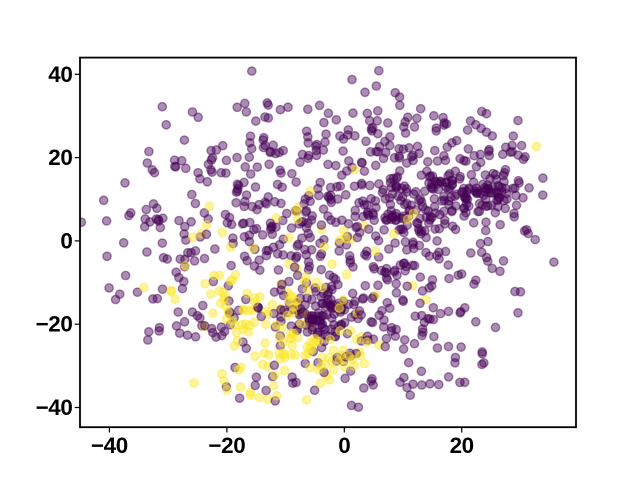  I want to click on svg-text: 40, so click(60, 74).